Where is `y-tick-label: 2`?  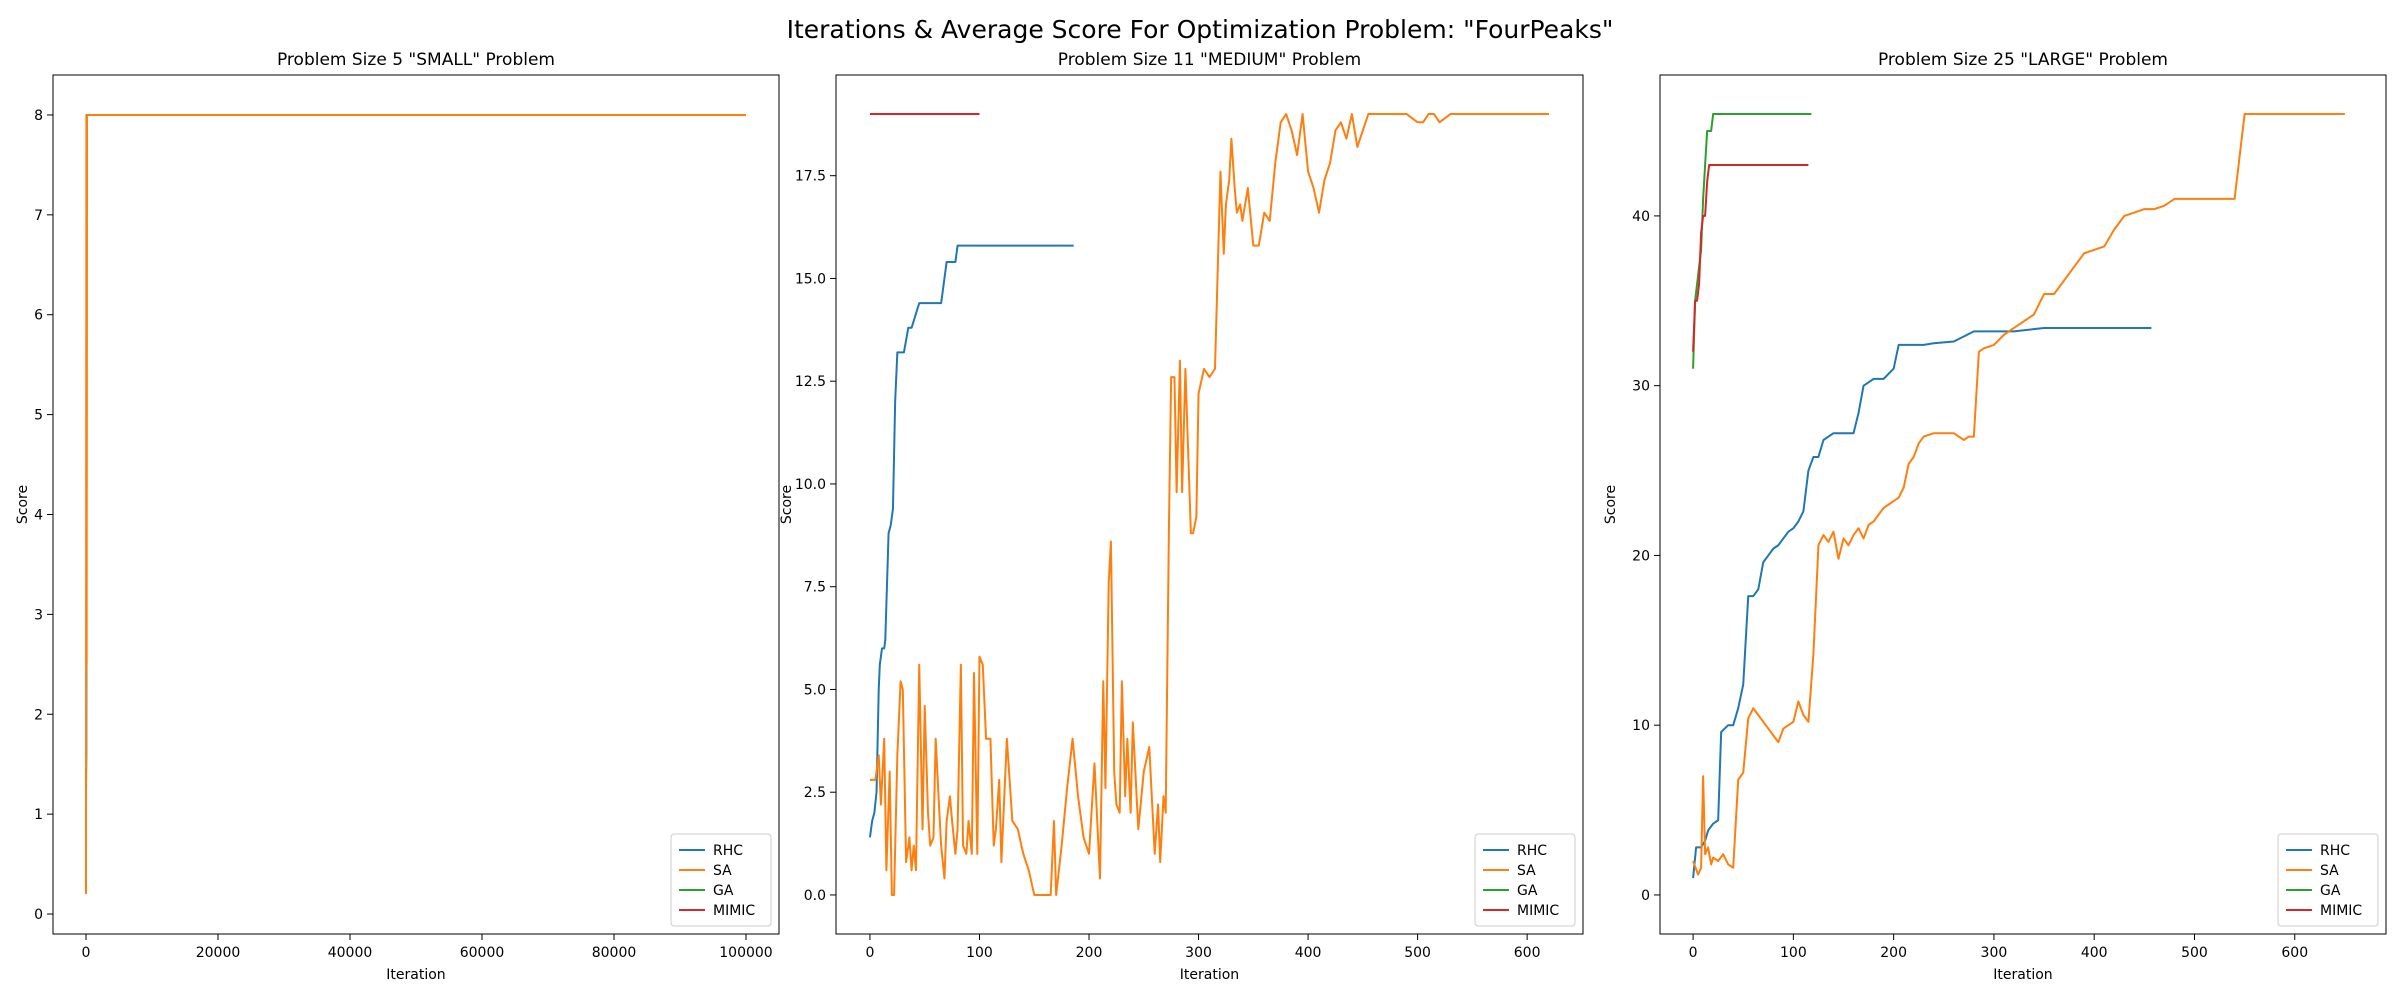
y-tick-label: 2 is located at coordinates (38, 715).